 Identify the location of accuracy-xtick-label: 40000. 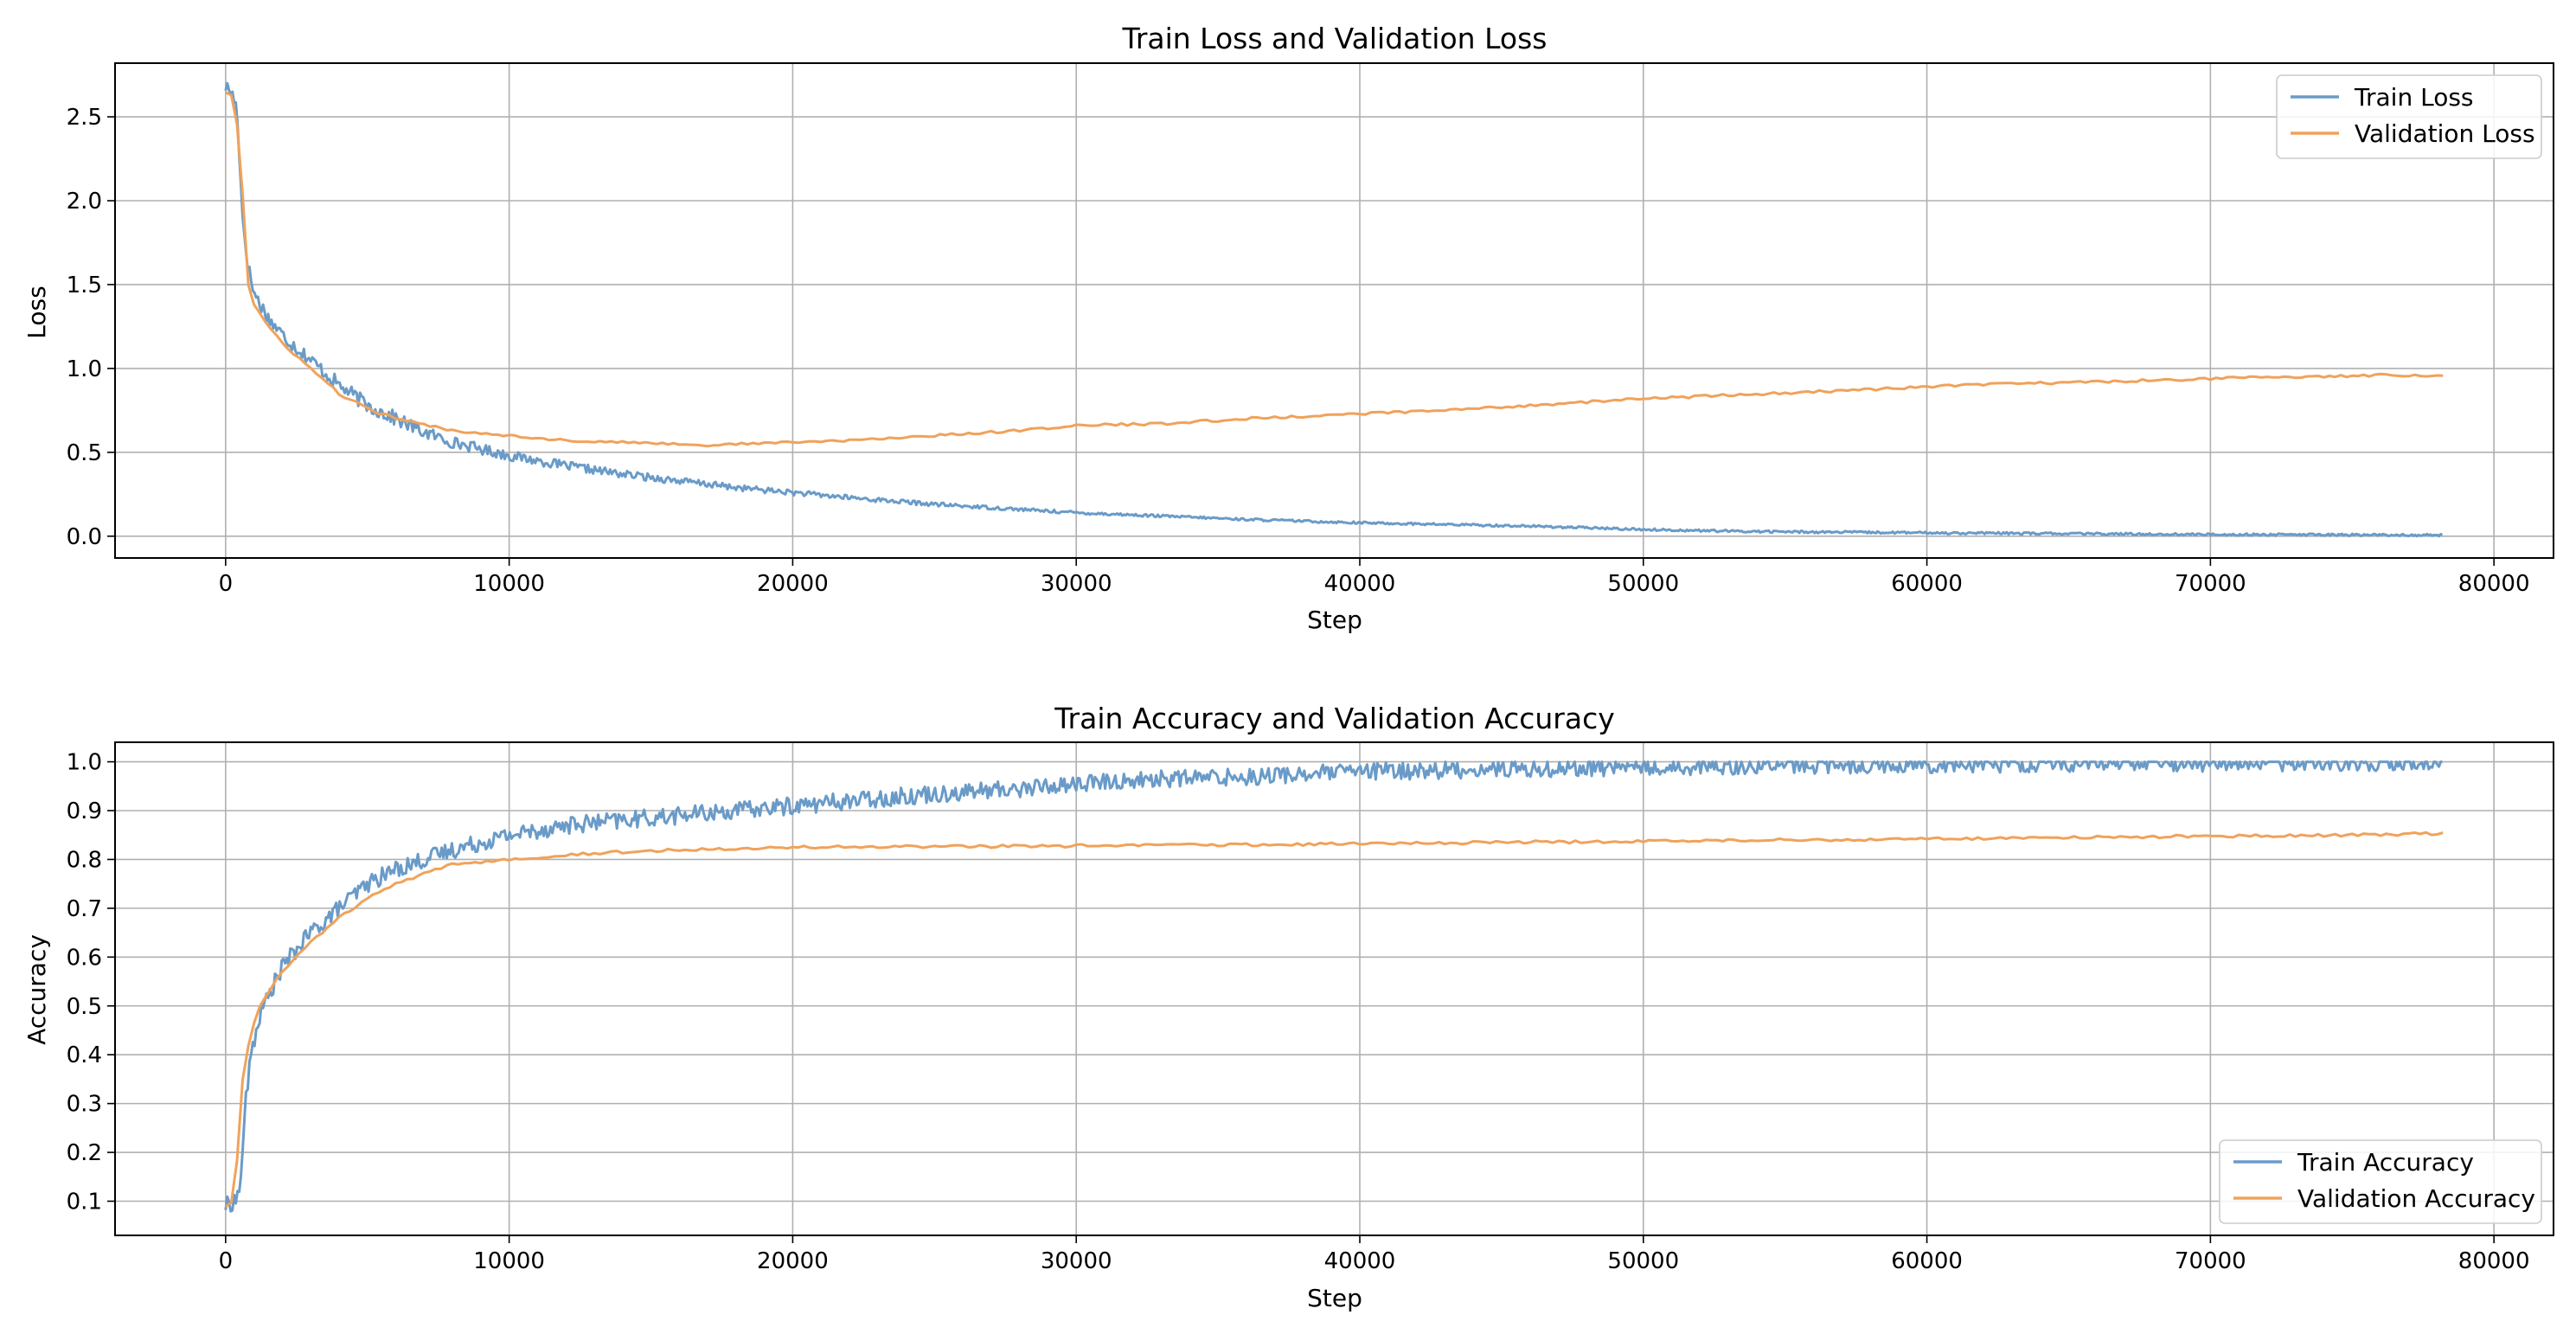
(1360, 1261).